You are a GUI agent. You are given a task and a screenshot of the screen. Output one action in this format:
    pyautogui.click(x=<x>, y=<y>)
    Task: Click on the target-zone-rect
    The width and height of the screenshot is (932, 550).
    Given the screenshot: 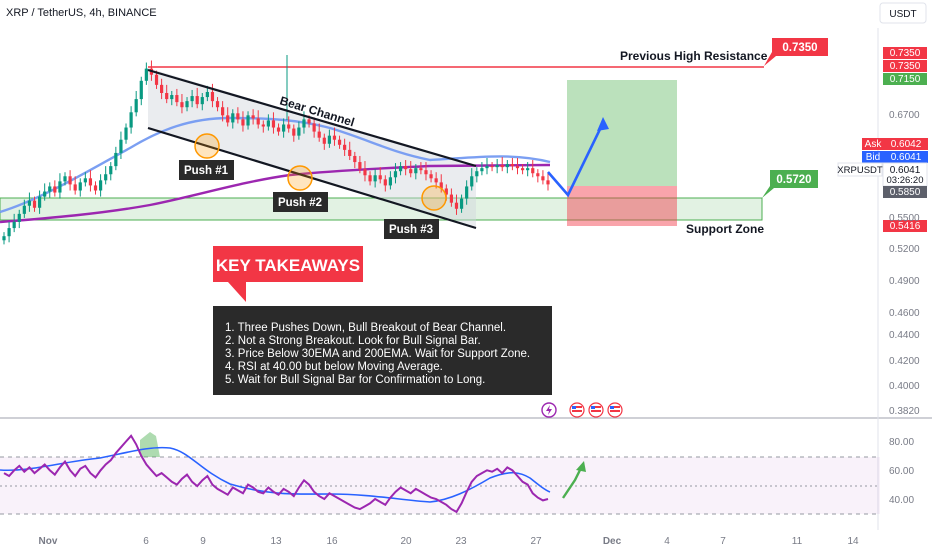 What is the action you would take?
    pyautogui.click(x=622, y=133)
    